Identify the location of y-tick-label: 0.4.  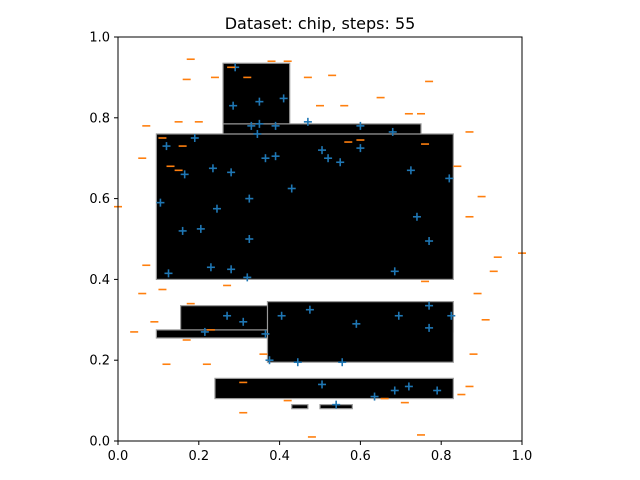
(99, 280).